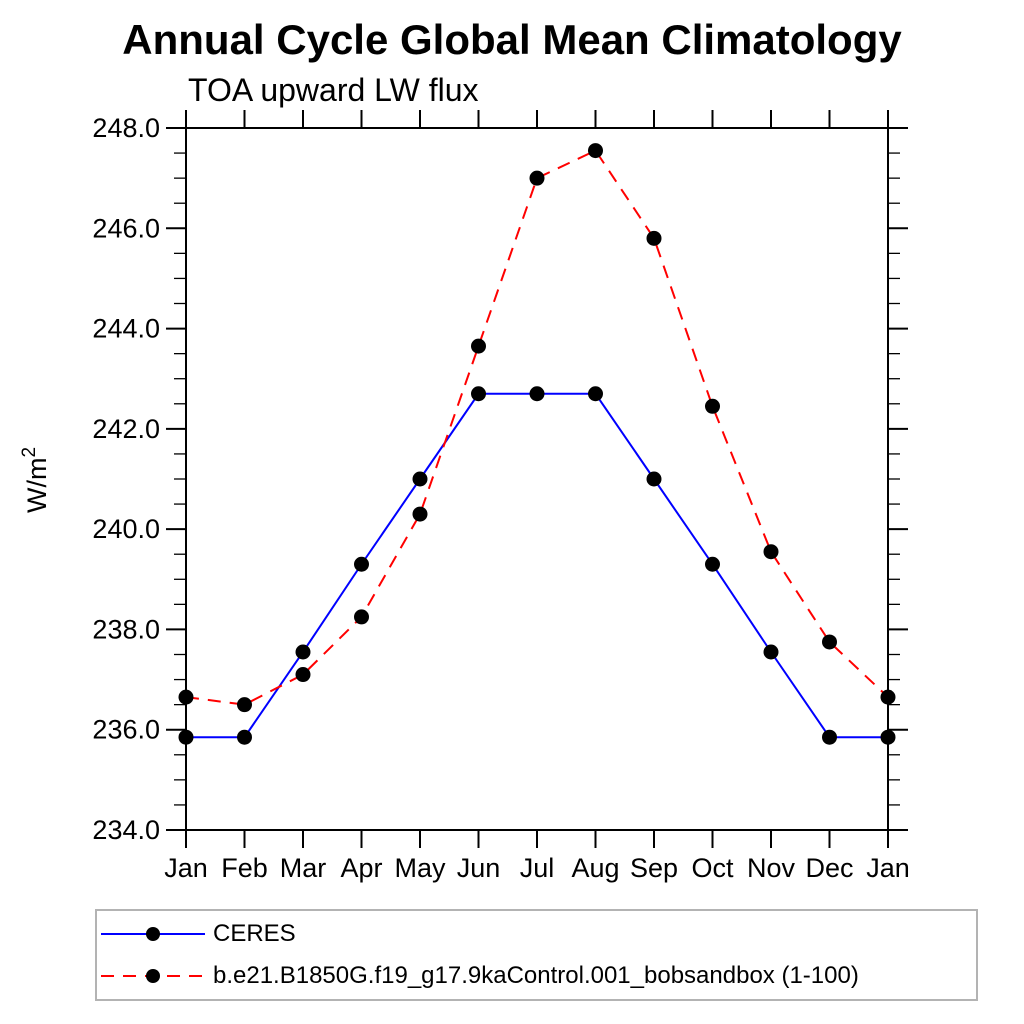 This screenshot has height=1024, width=1024. Describe the element at coordinates (126, 128) in the screenshot. I see `y-tick-label: 248.0` at that location.